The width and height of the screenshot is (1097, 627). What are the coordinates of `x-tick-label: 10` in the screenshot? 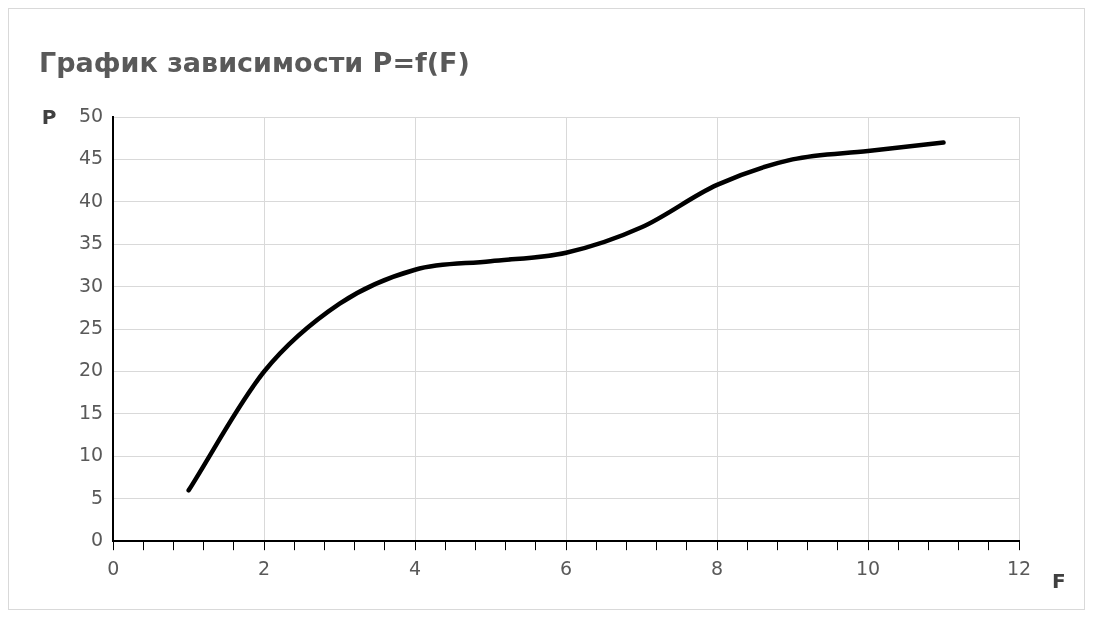 It's located at (868, 567).